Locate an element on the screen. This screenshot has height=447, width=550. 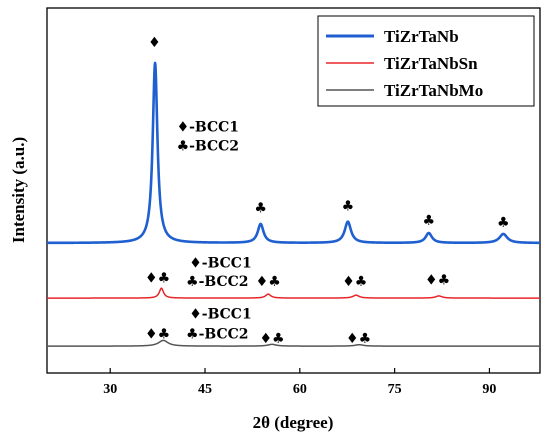
x-ticks: 30 45 60 75 90 is located at coordinates (299, 382).